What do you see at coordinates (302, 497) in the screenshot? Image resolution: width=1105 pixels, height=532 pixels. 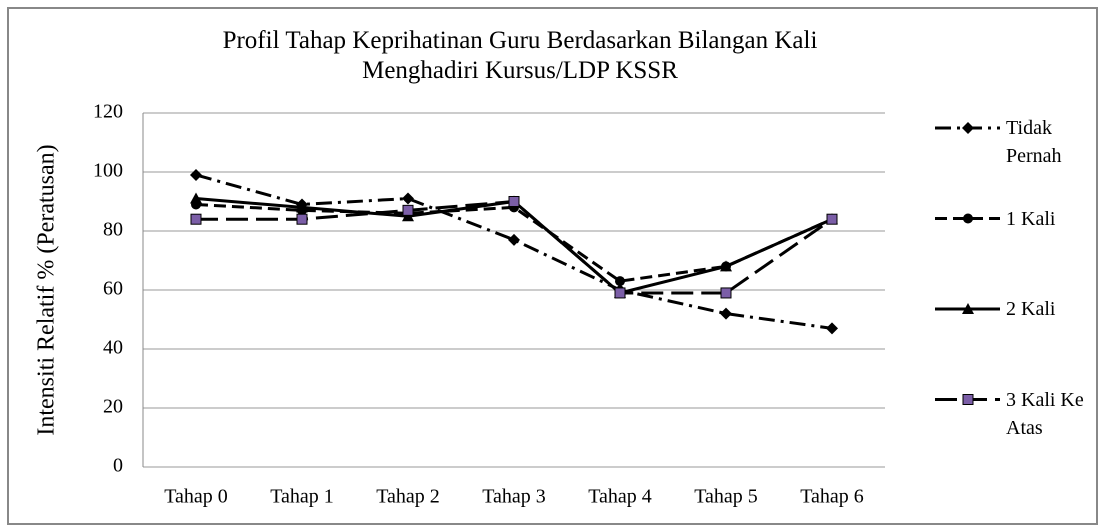 I see `x-tick-label: Tahap 1` at bounding box center [302, 497].